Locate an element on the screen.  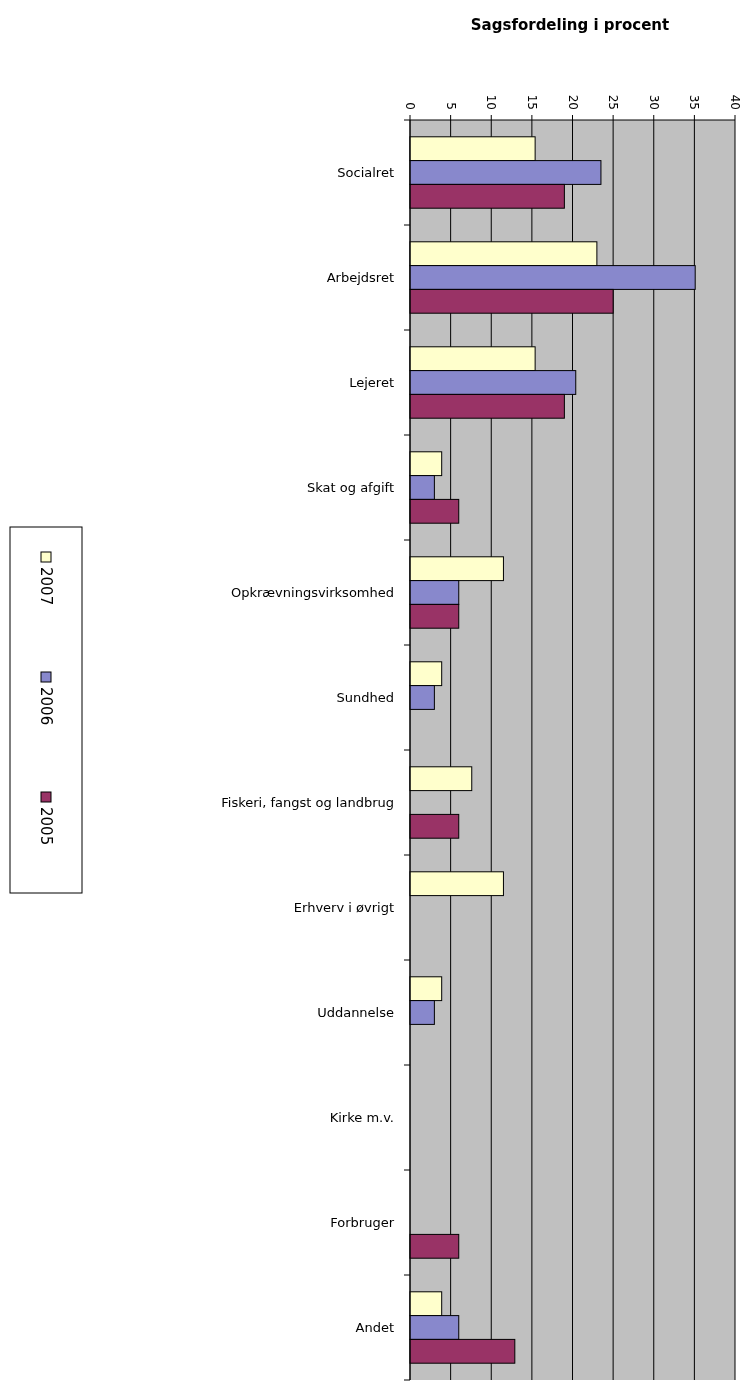
x-tick-label: 10 is located at coordinates (491, 102).